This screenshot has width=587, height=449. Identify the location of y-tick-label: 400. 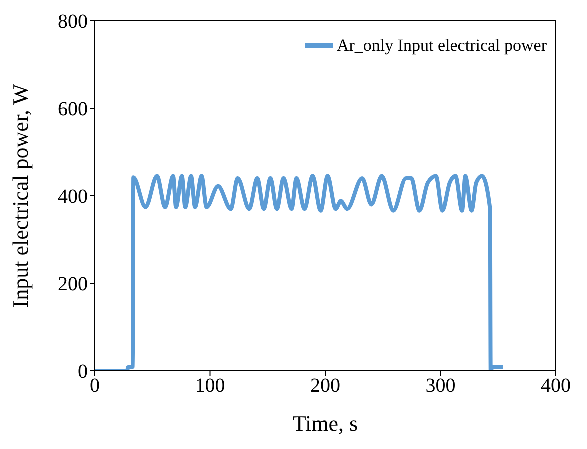
(73, 197).